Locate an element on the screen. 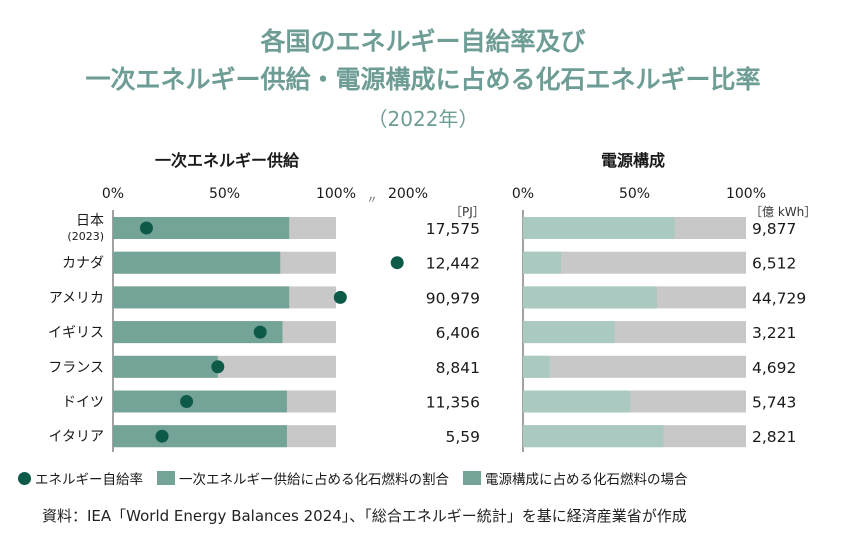 This screenshot has height=550, width=846. legend-self-sufficiency: エネルギー自給率 is located at coordinates (80, 478).